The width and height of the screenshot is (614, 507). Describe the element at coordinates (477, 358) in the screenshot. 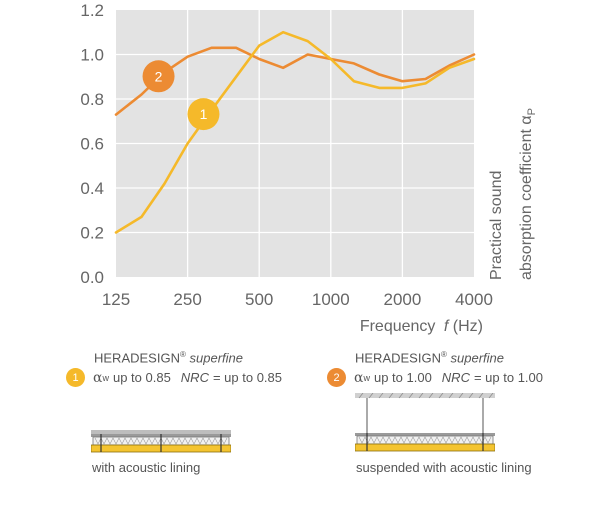

I see `legend-product-2: superfine` at that location.